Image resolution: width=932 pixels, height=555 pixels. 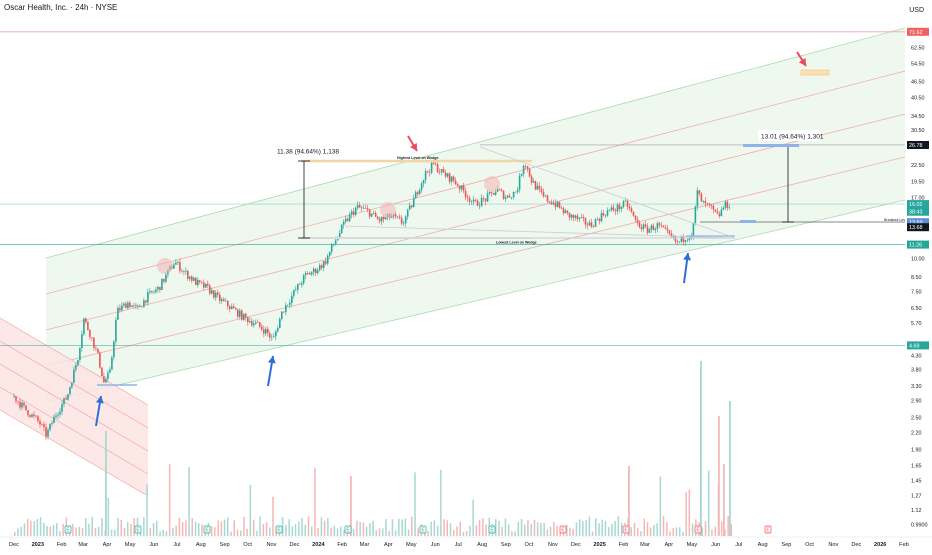 I want to click on target-zone, so click(x=815, y=72).